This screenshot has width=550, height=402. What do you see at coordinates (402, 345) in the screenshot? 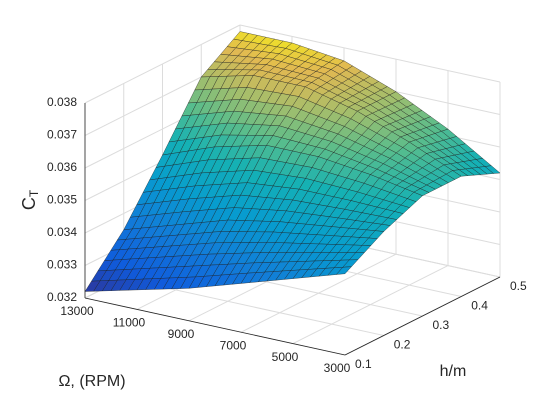
I see `y-tick-label: 0.2` at bounding box center [402, 345].